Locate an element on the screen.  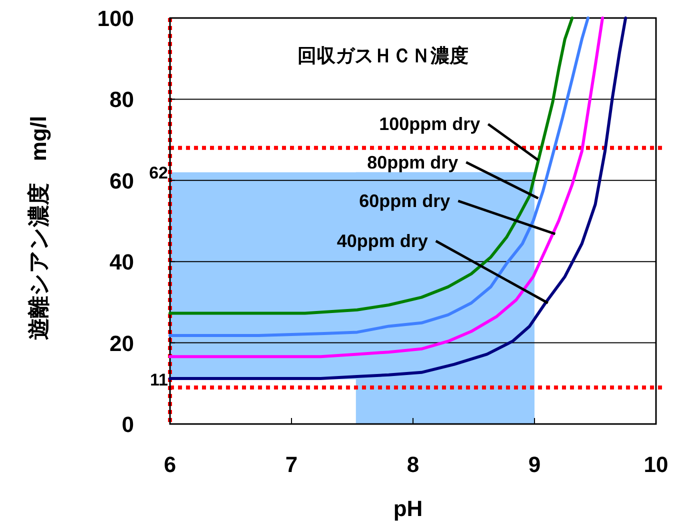
y-tick-label: 20 is located at coordinates (122, 343).